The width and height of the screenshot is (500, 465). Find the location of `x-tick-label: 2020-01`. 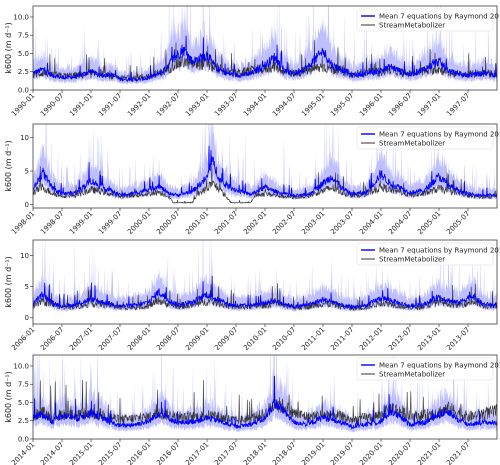

x-tick-label: 2020-01 is located at coordinates (371, 453).